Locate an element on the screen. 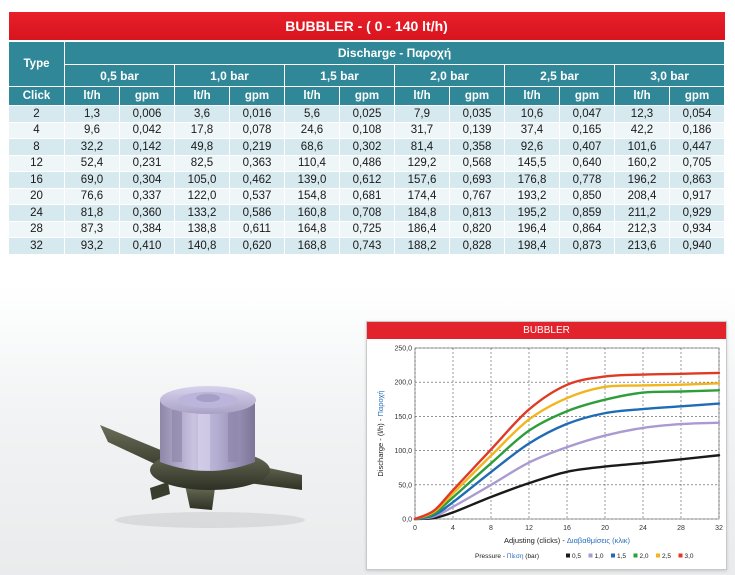 This screenshot has height=575, width=735. table-cell: 213,6 is located at coordinates (642, 246).